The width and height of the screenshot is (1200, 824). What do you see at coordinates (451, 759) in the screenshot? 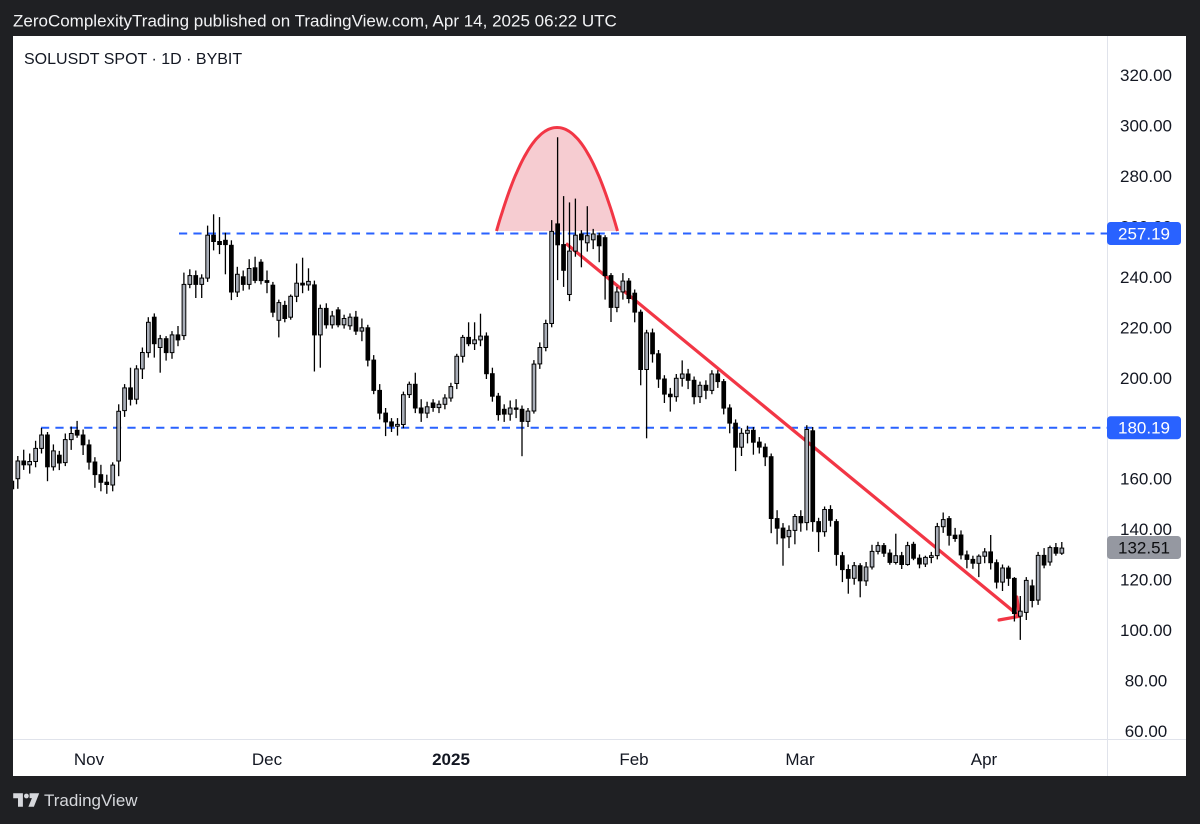
I see `svg-text: 2025` at bounding box center [451, 759].